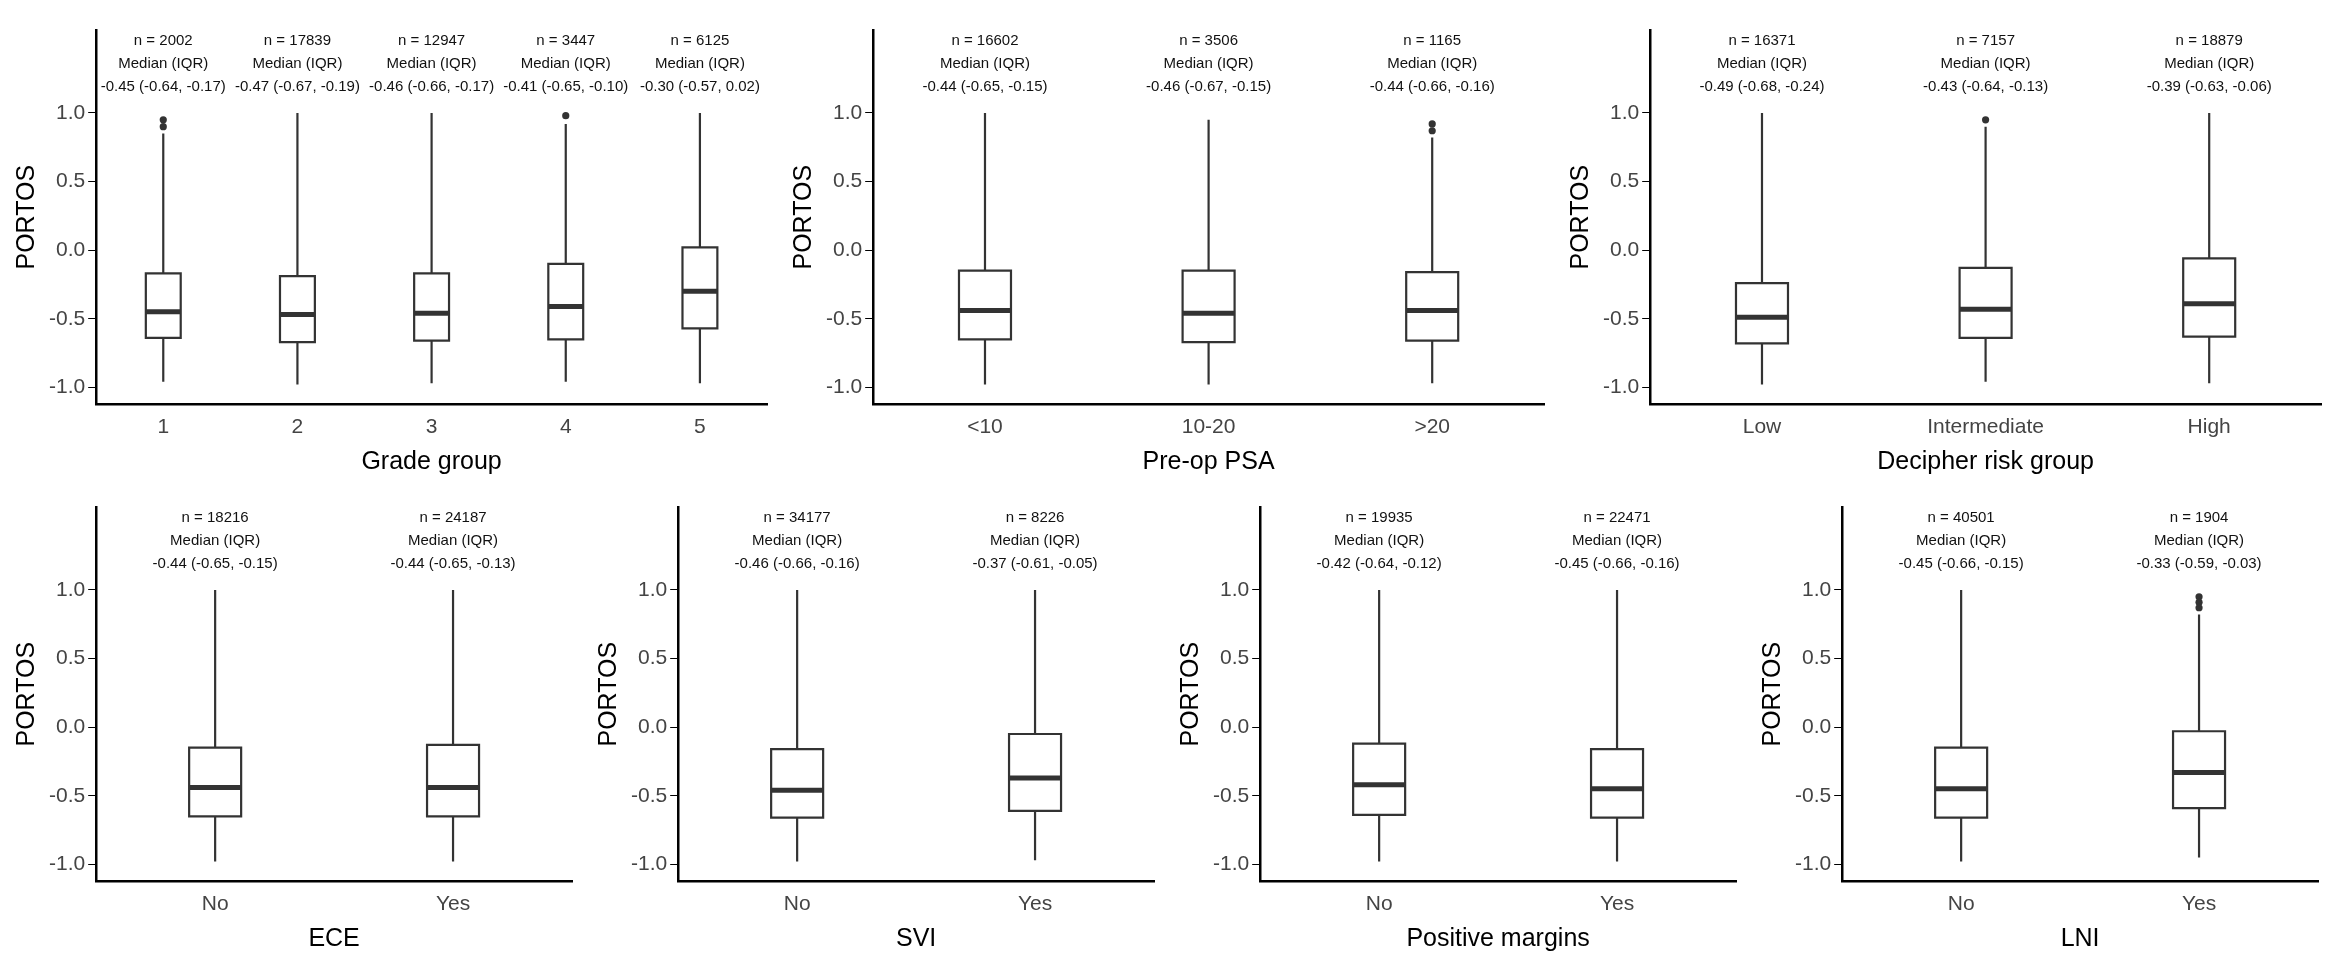  I want to click on annotation: n = 3447 Median (IQR) -0.41 (-0.65, -0.10), so click(566, 62).